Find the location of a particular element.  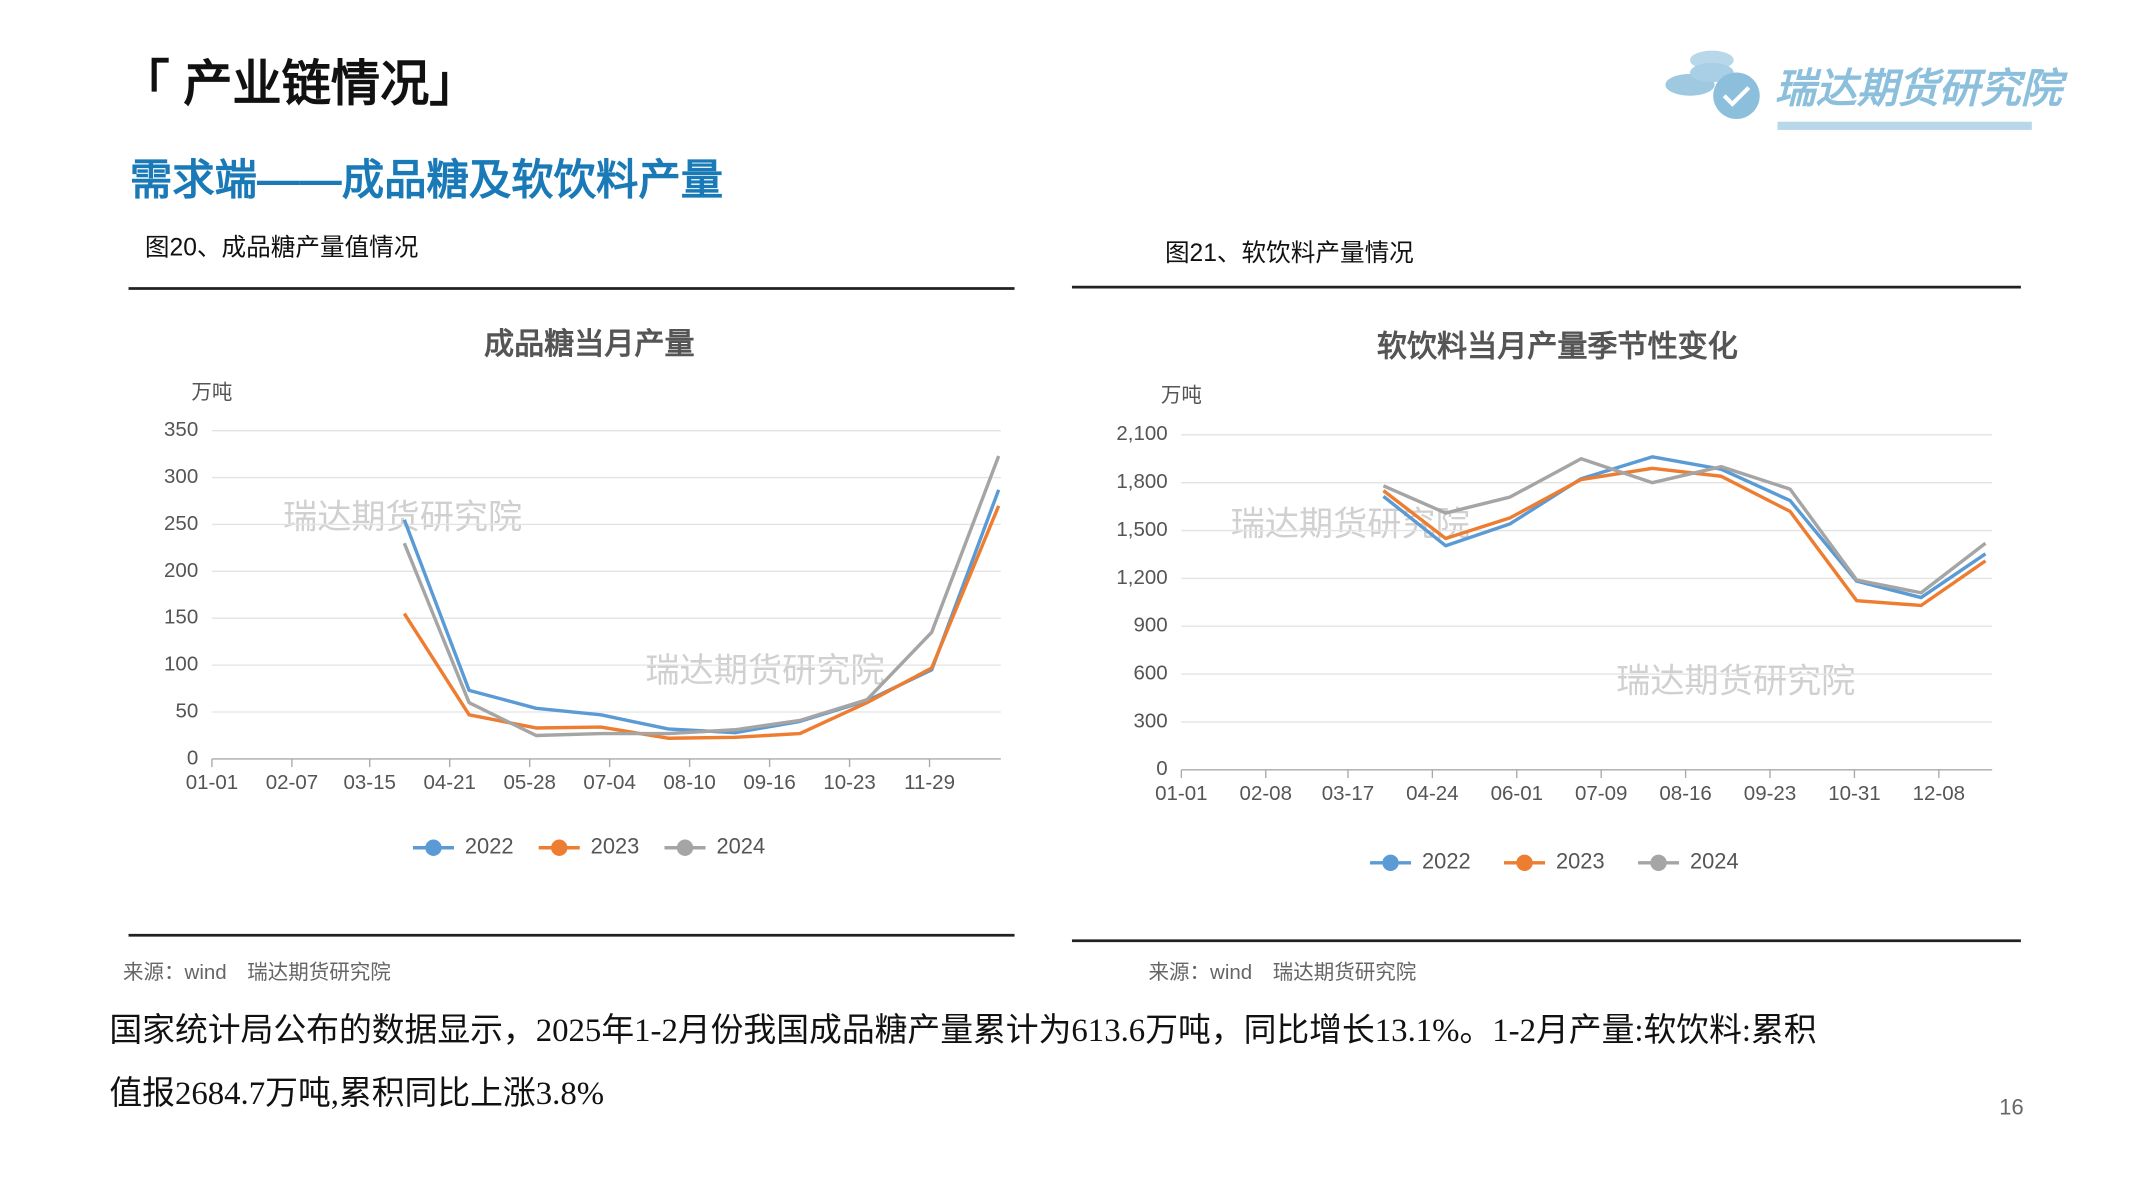

y-tick-label: 150 is located at coordinates (181, 617).